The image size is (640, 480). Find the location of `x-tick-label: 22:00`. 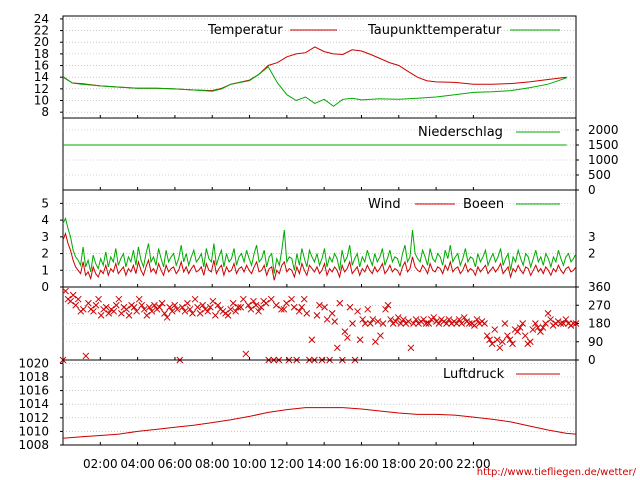

x-tick-label: 22:00 is located at coordinates (473, 464).